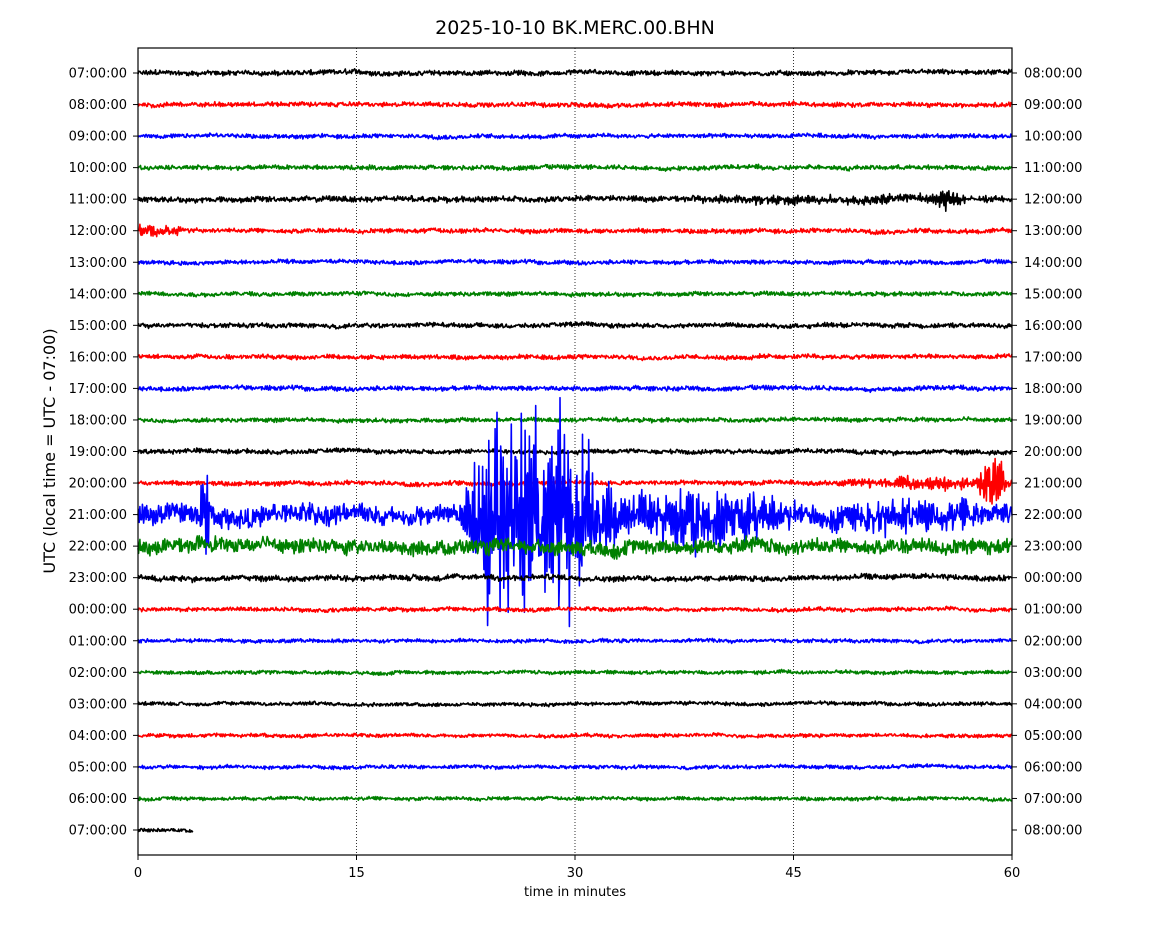 The image size is (1150, 950). Describe the element at coordinates (98, 168) in the screenshot. I see `y-tick-label-left: 10:00:00` at that location.